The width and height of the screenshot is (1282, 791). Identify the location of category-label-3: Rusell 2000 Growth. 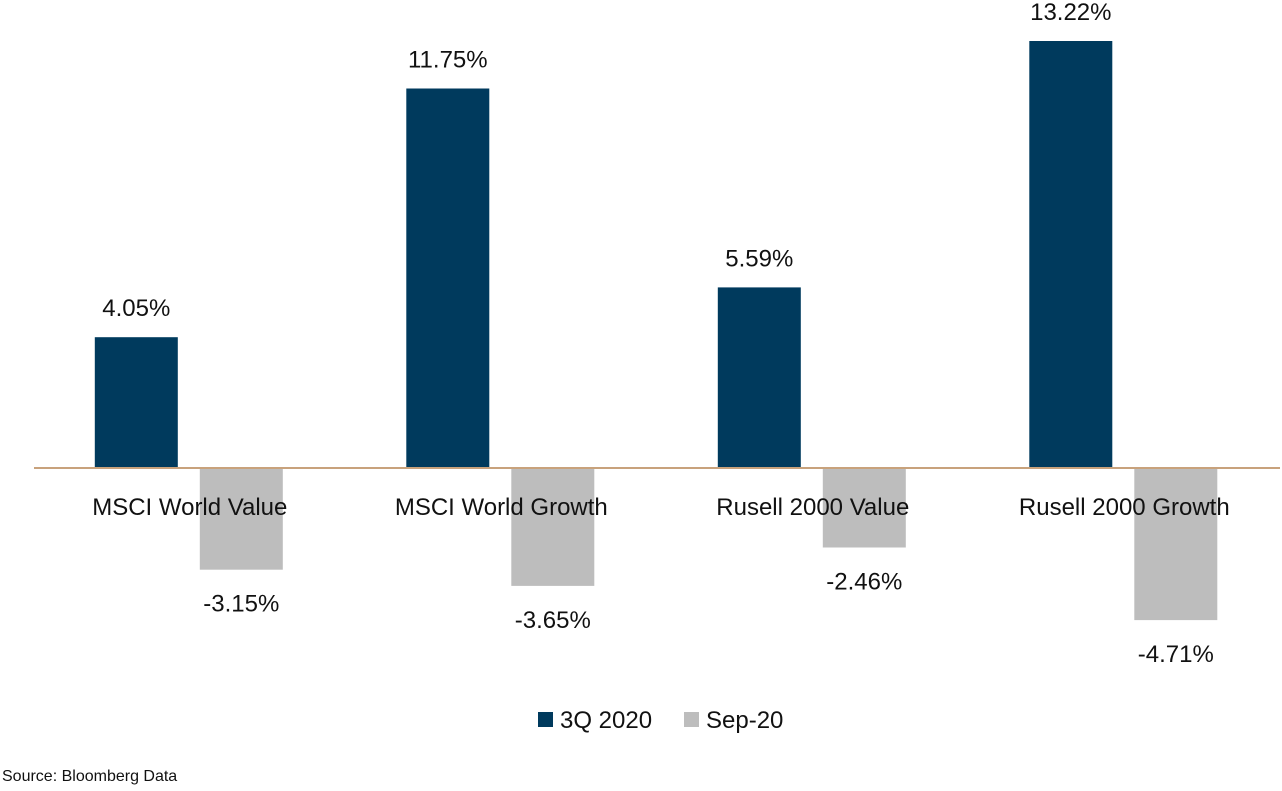
(1124, 507).